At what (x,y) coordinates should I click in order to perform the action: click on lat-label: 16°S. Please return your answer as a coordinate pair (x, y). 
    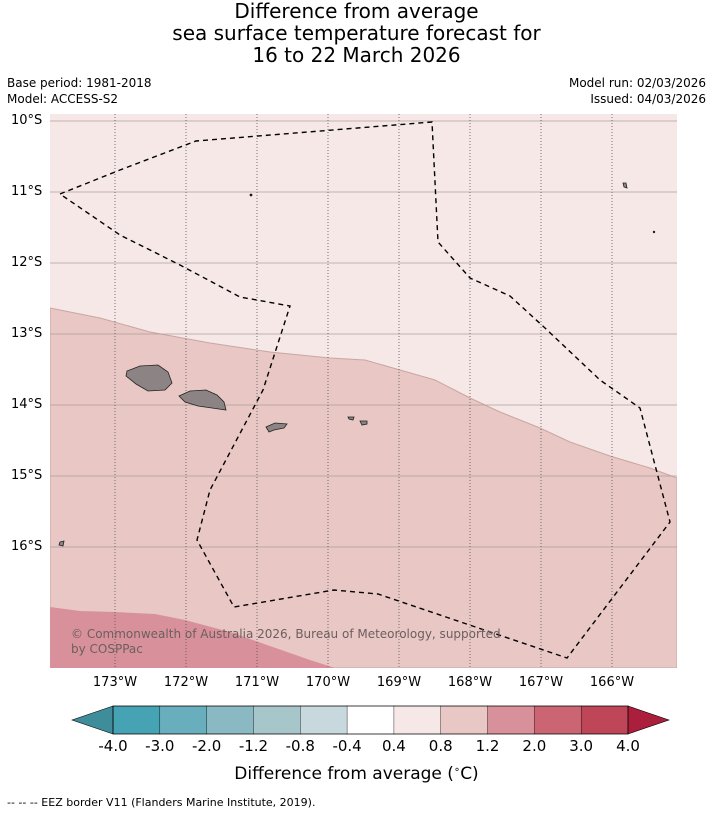
    Looking at the image, I should click on (27, 546).